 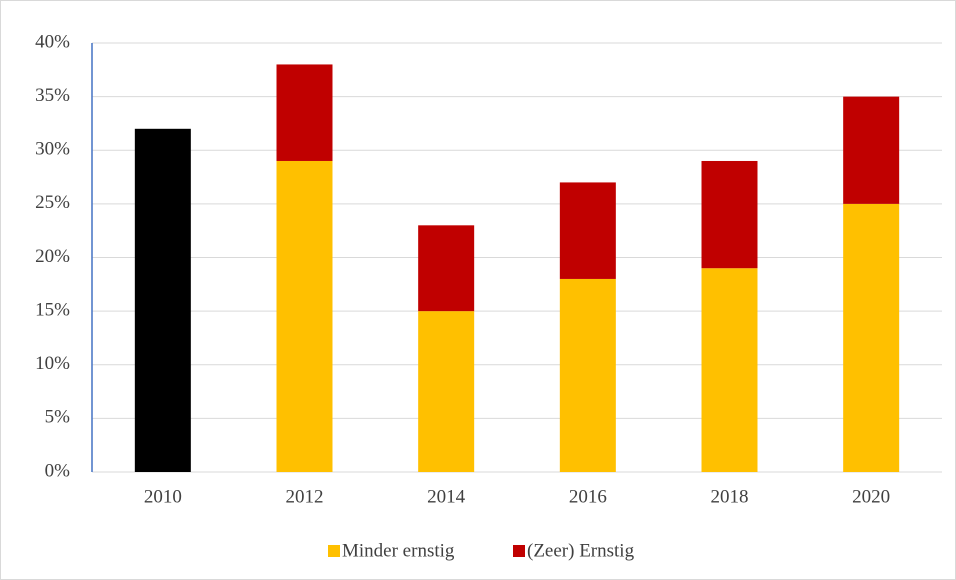 What do you see at coordinates (52, 149) in the screenshot?
I see `y-tick-label: 30%` at bounding box center [52, 149].